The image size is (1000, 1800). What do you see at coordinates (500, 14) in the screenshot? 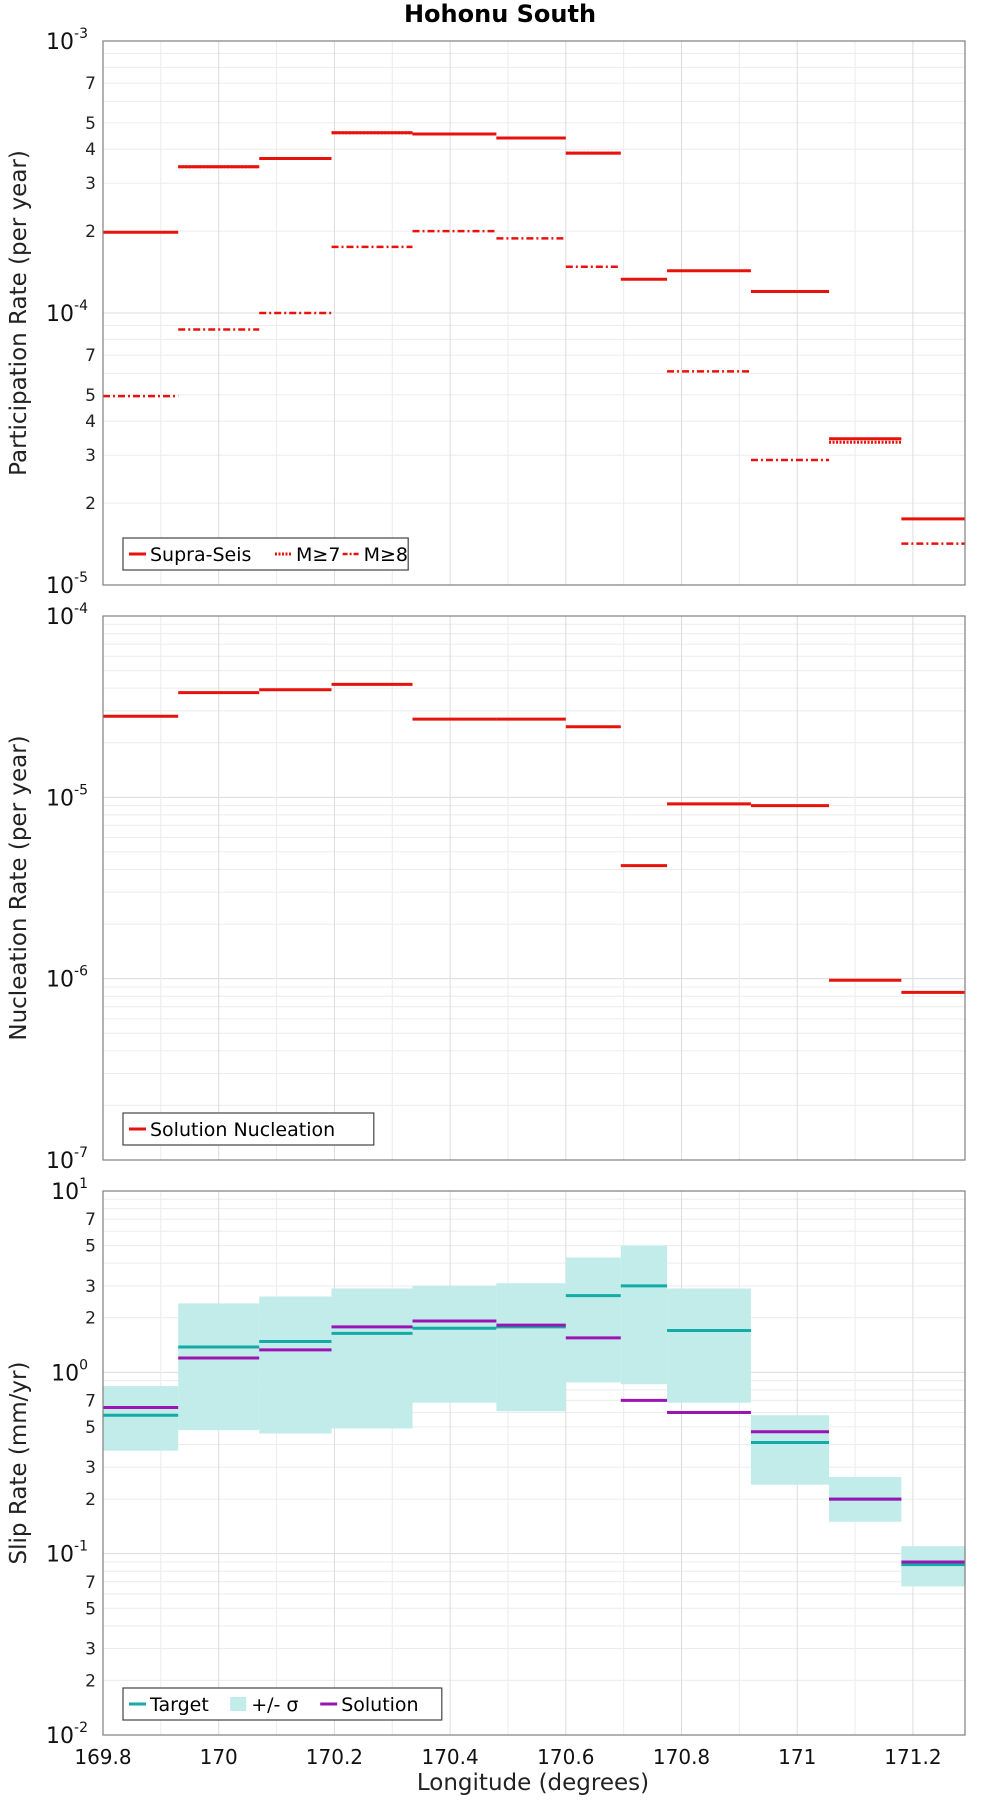
I see `chart-title: Hohonu South` at bounding box center [500, 14].